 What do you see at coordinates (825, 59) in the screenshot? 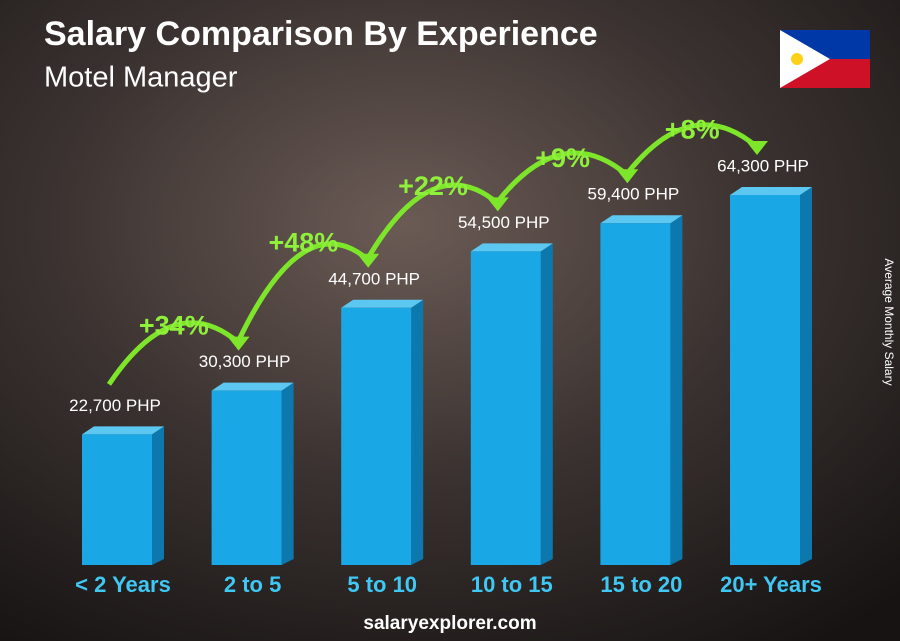
I see `flag` at bounding box center [825, 59].